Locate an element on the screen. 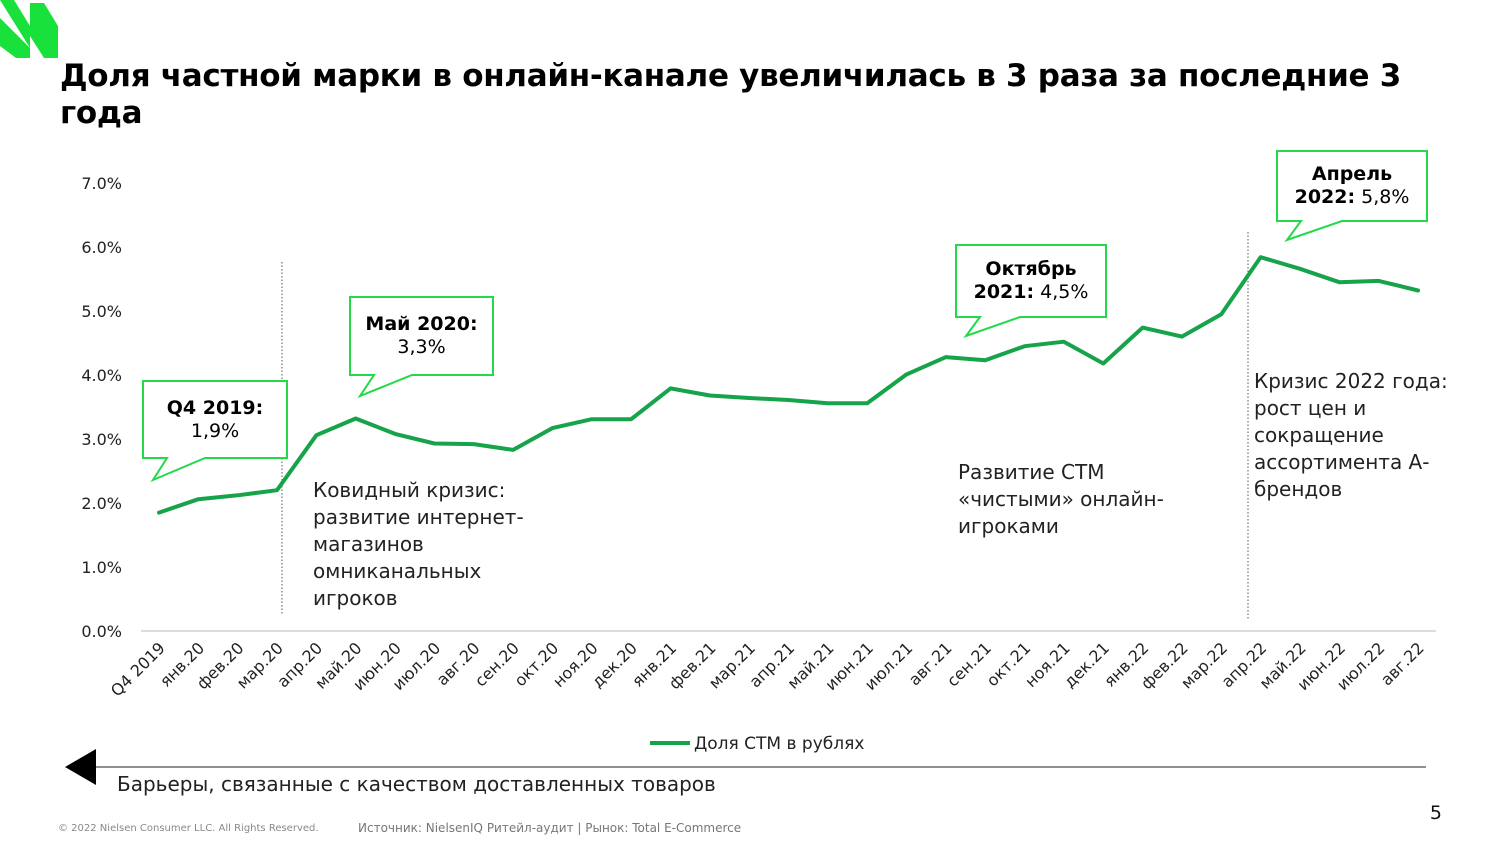 Image resolution: width=1500 pixels, height=844 pixels. callout-apr-2022-label: Апрель is located at coordinates (1352, 174).